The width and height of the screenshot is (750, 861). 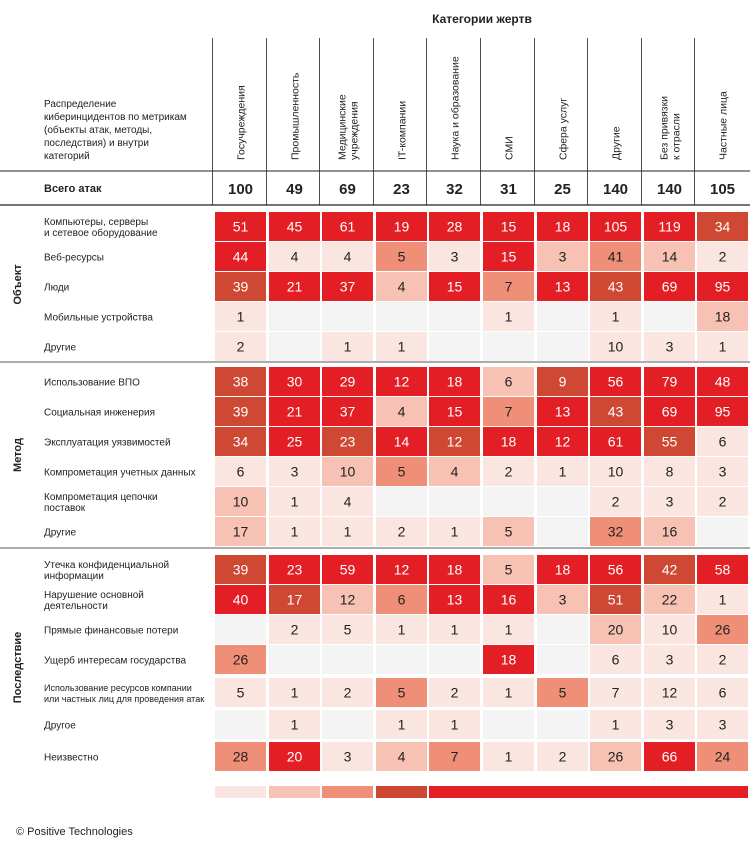 I want to click on cell-value: 105, so click(x=616, y=227).